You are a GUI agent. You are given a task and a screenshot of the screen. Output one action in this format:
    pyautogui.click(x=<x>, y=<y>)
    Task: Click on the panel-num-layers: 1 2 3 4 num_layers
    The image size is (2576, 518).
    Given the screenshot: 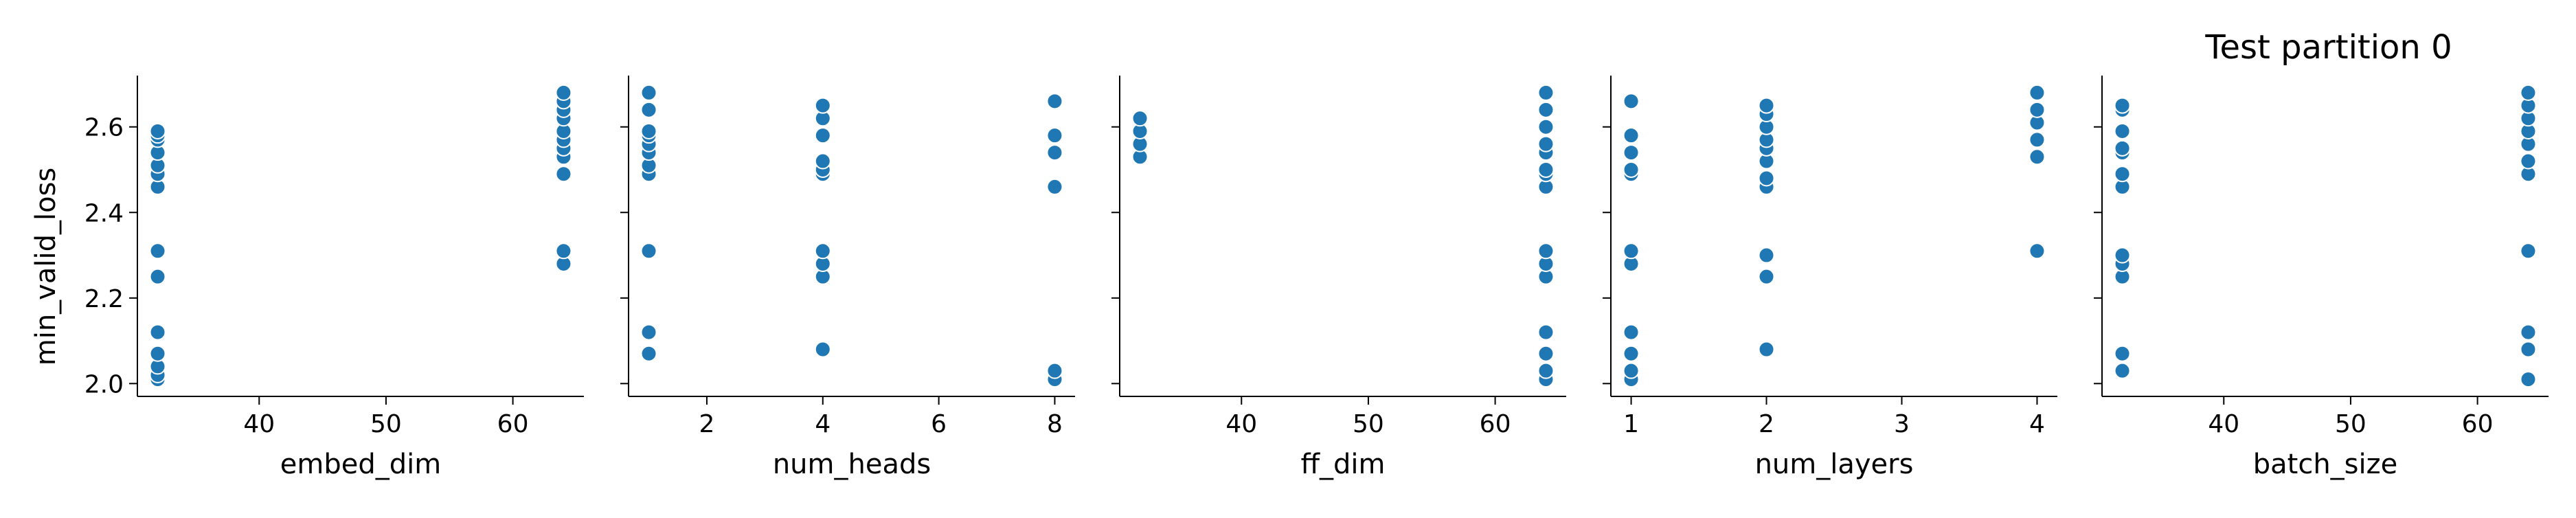 What is the action you would take?
    pyautogui.click(x=1830, y=278)
    